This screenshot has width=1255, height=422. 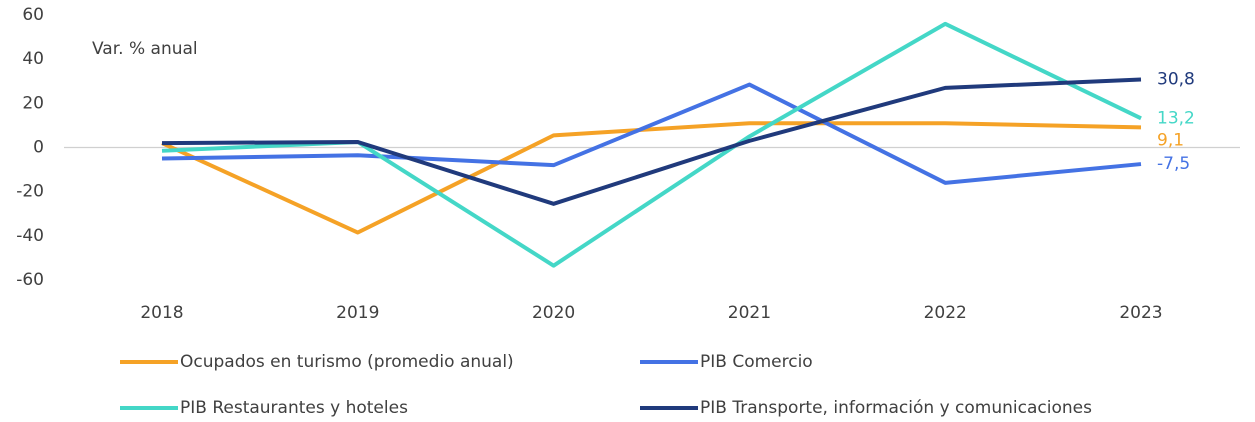 I want to click on y-tick-label: -20, so click(x=30, y=192).